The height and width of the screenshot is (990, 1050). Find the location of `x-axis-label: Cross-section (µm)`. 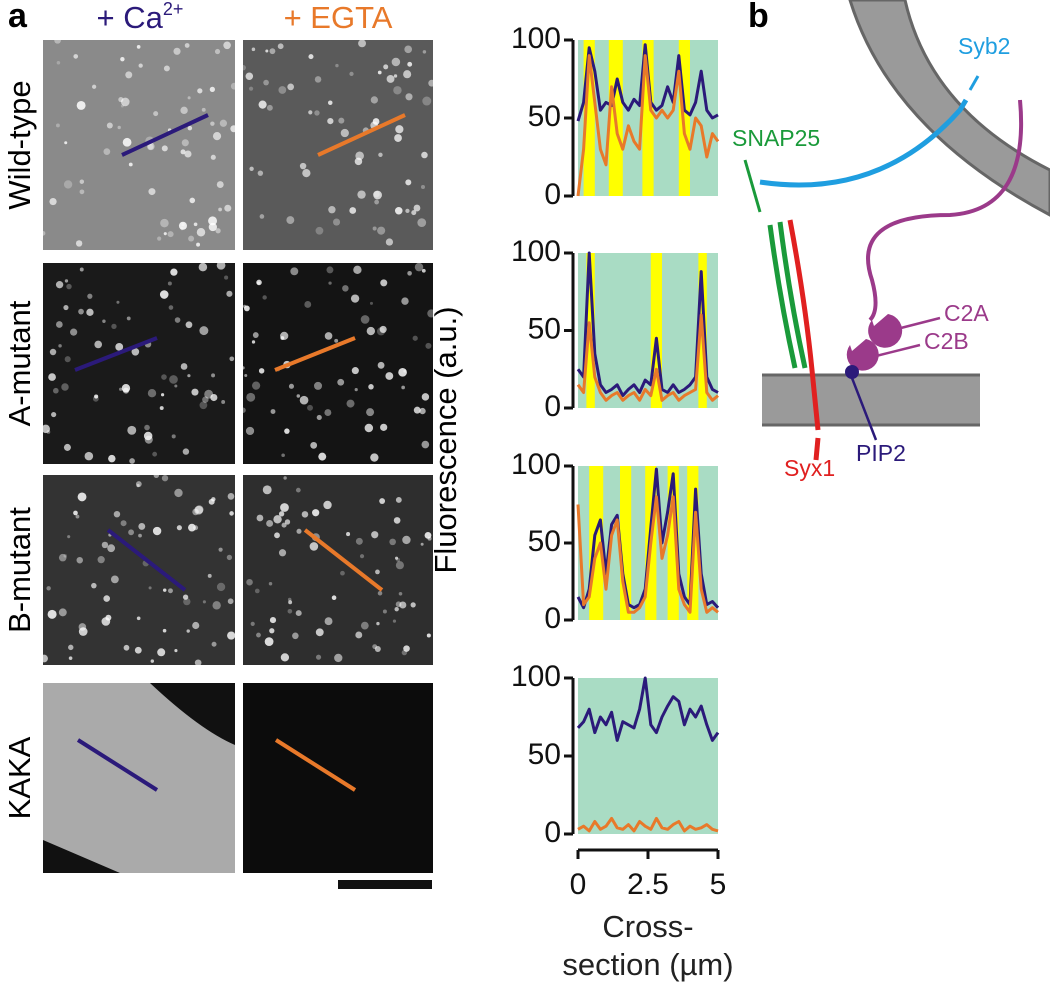

x-axis-label: Cross-section (µm) is located at coordinates (648, 945).